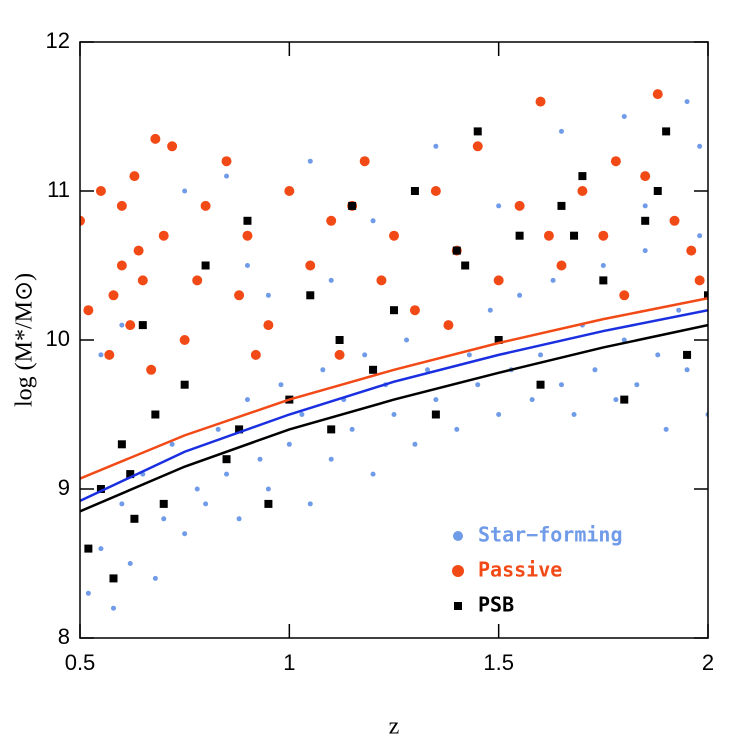  I want to click on y-tick-label: 8, so click(64, 636).